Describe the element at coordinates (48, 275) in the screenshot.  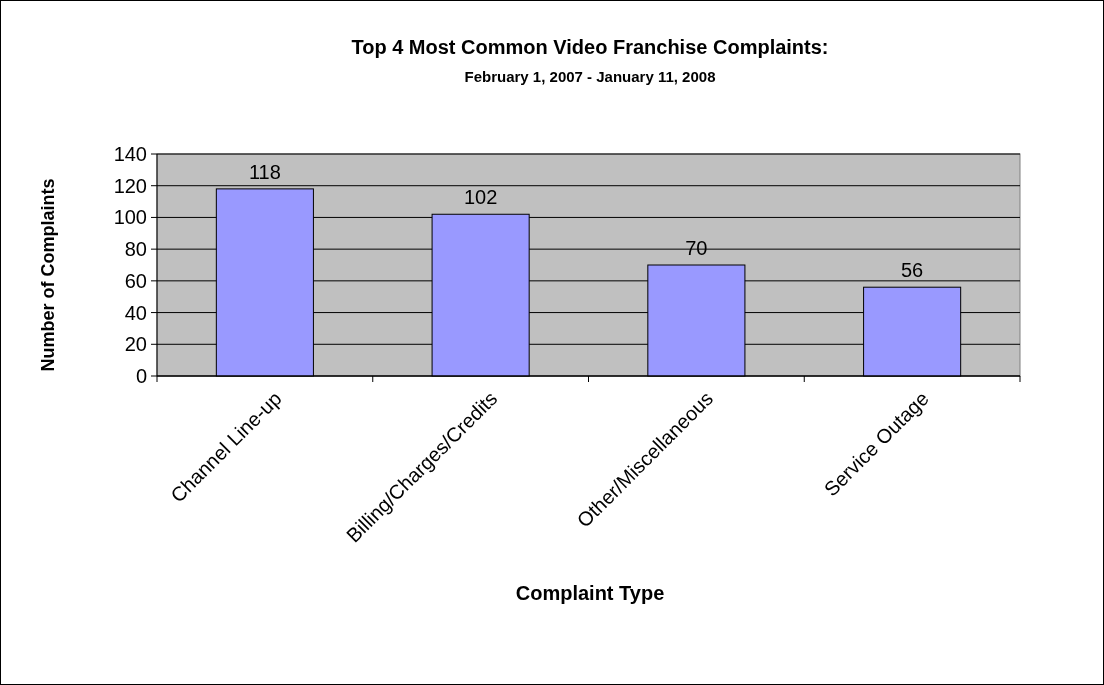
I see `y-axis-title: Number of Complaints` at that location.